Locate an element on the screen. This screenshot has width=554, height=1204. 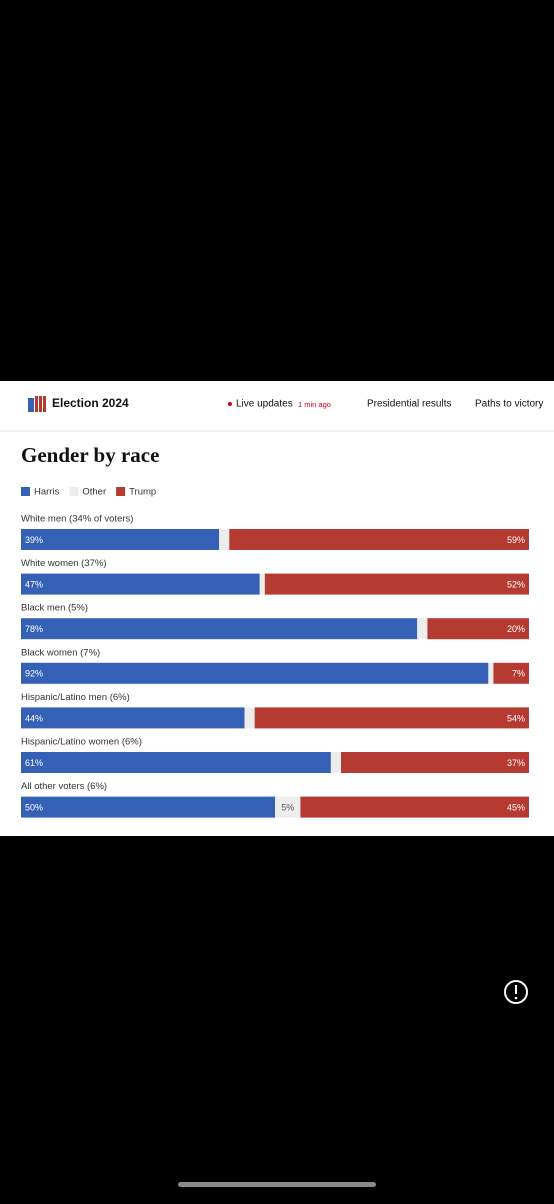
live-dot is located at coordinates (230, 404).